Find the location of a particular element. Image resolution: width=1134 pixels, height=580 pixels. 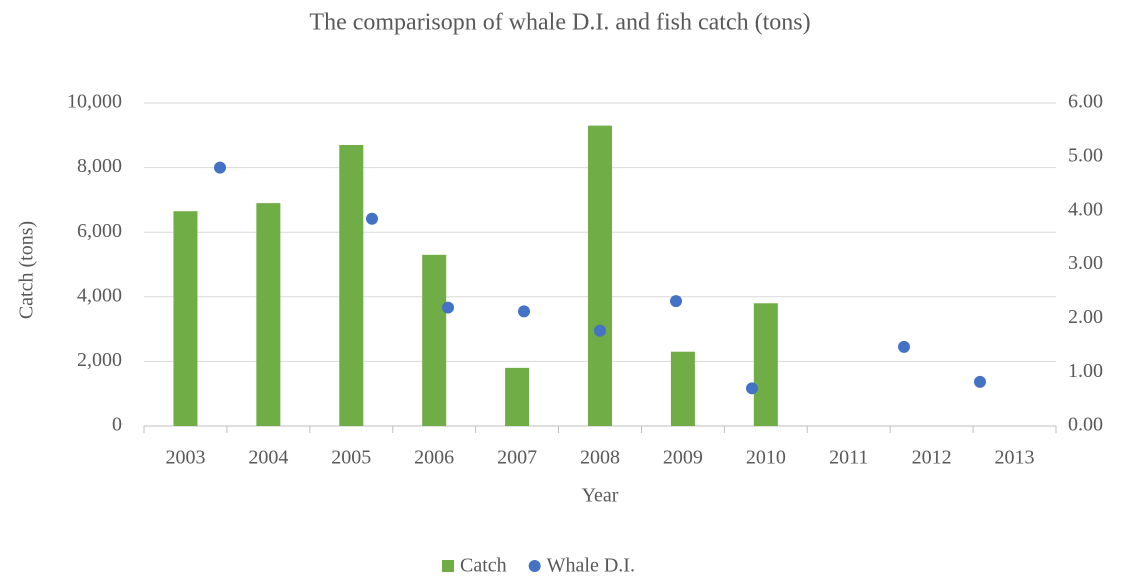

y-axis-label: Catch (tons) is located at coordinates (27, 270).